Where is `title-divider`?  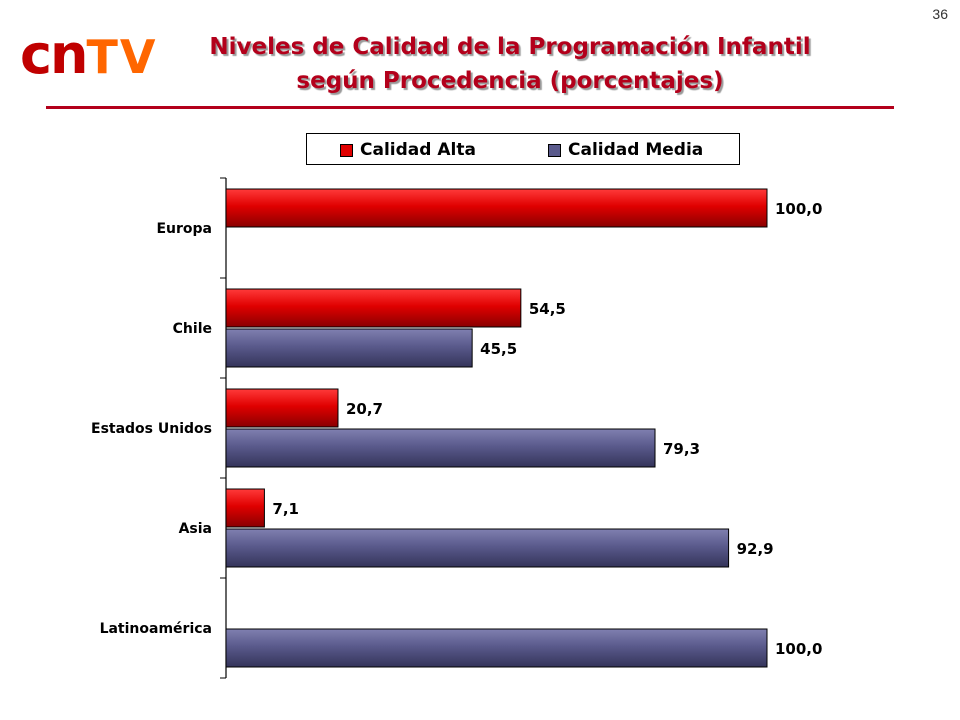
title-divider is located at coordinates (470, 107).